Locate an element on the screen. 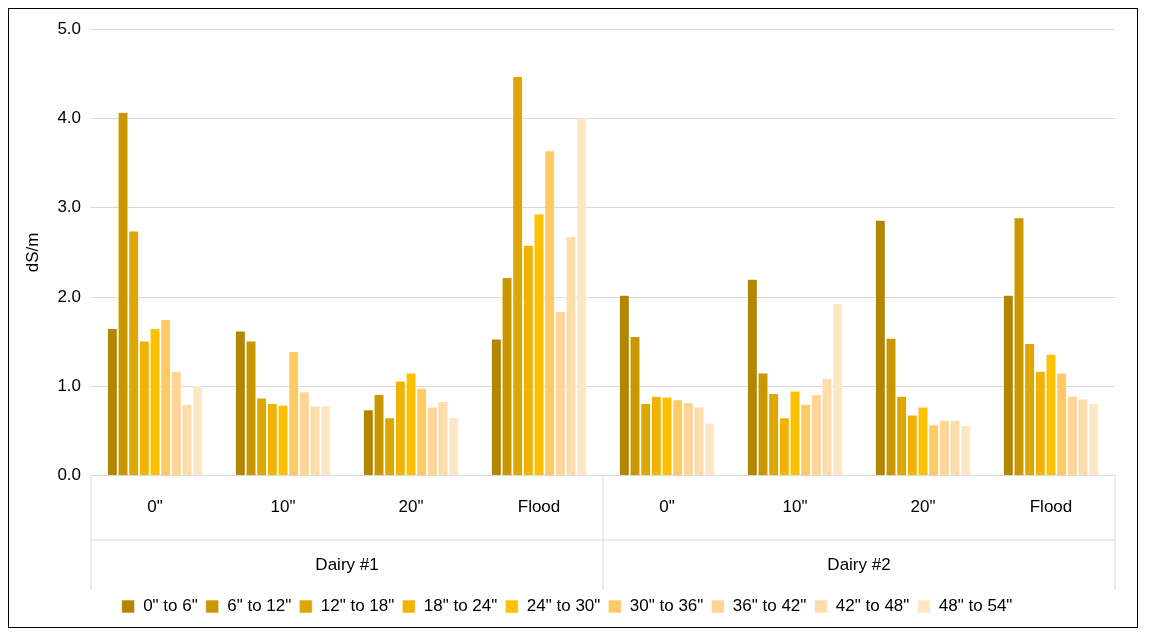 The height and width of the screenshot is (638, 1150). y-tick-label: 4.0 is located at coordinates (69, 118).